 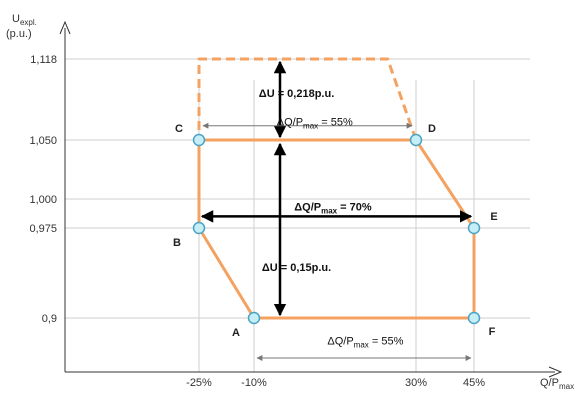 What do you see at coordinates (555, 372) in the screenshot?
I see `x-axis-arrowhead` at bounding box center [555, 372].